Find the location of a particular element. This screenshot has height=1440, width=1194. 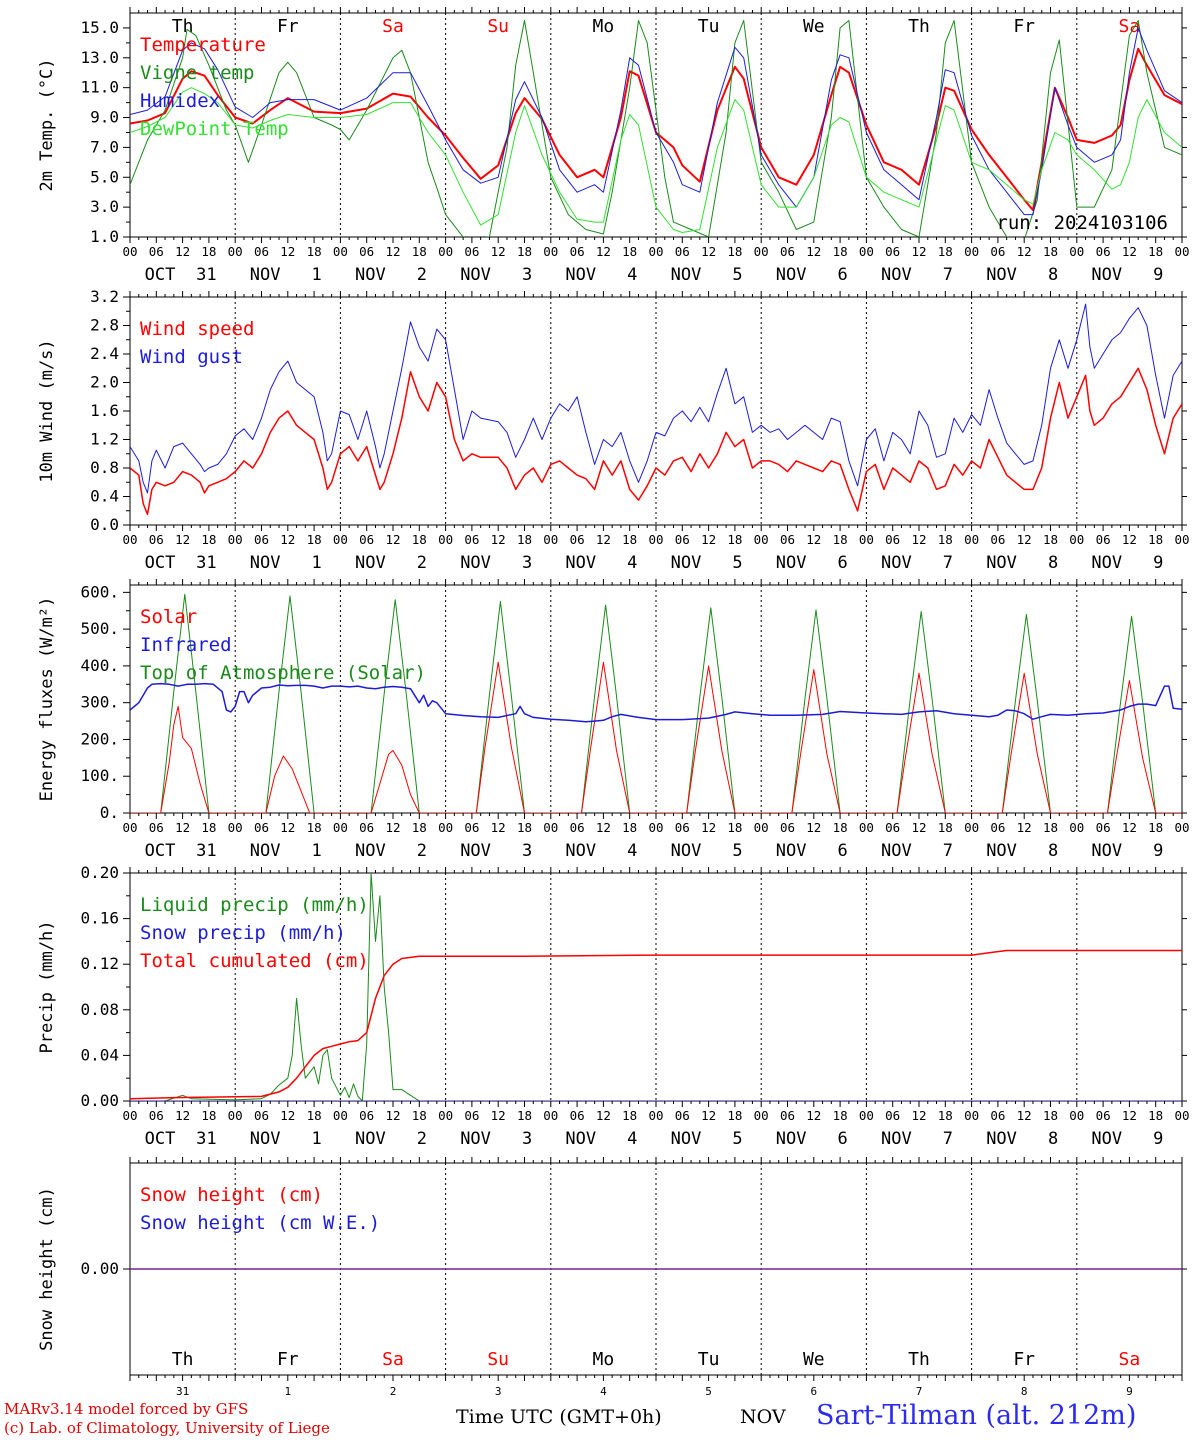

y-tick-label: 0.0 is located at coordinates (104, 524).